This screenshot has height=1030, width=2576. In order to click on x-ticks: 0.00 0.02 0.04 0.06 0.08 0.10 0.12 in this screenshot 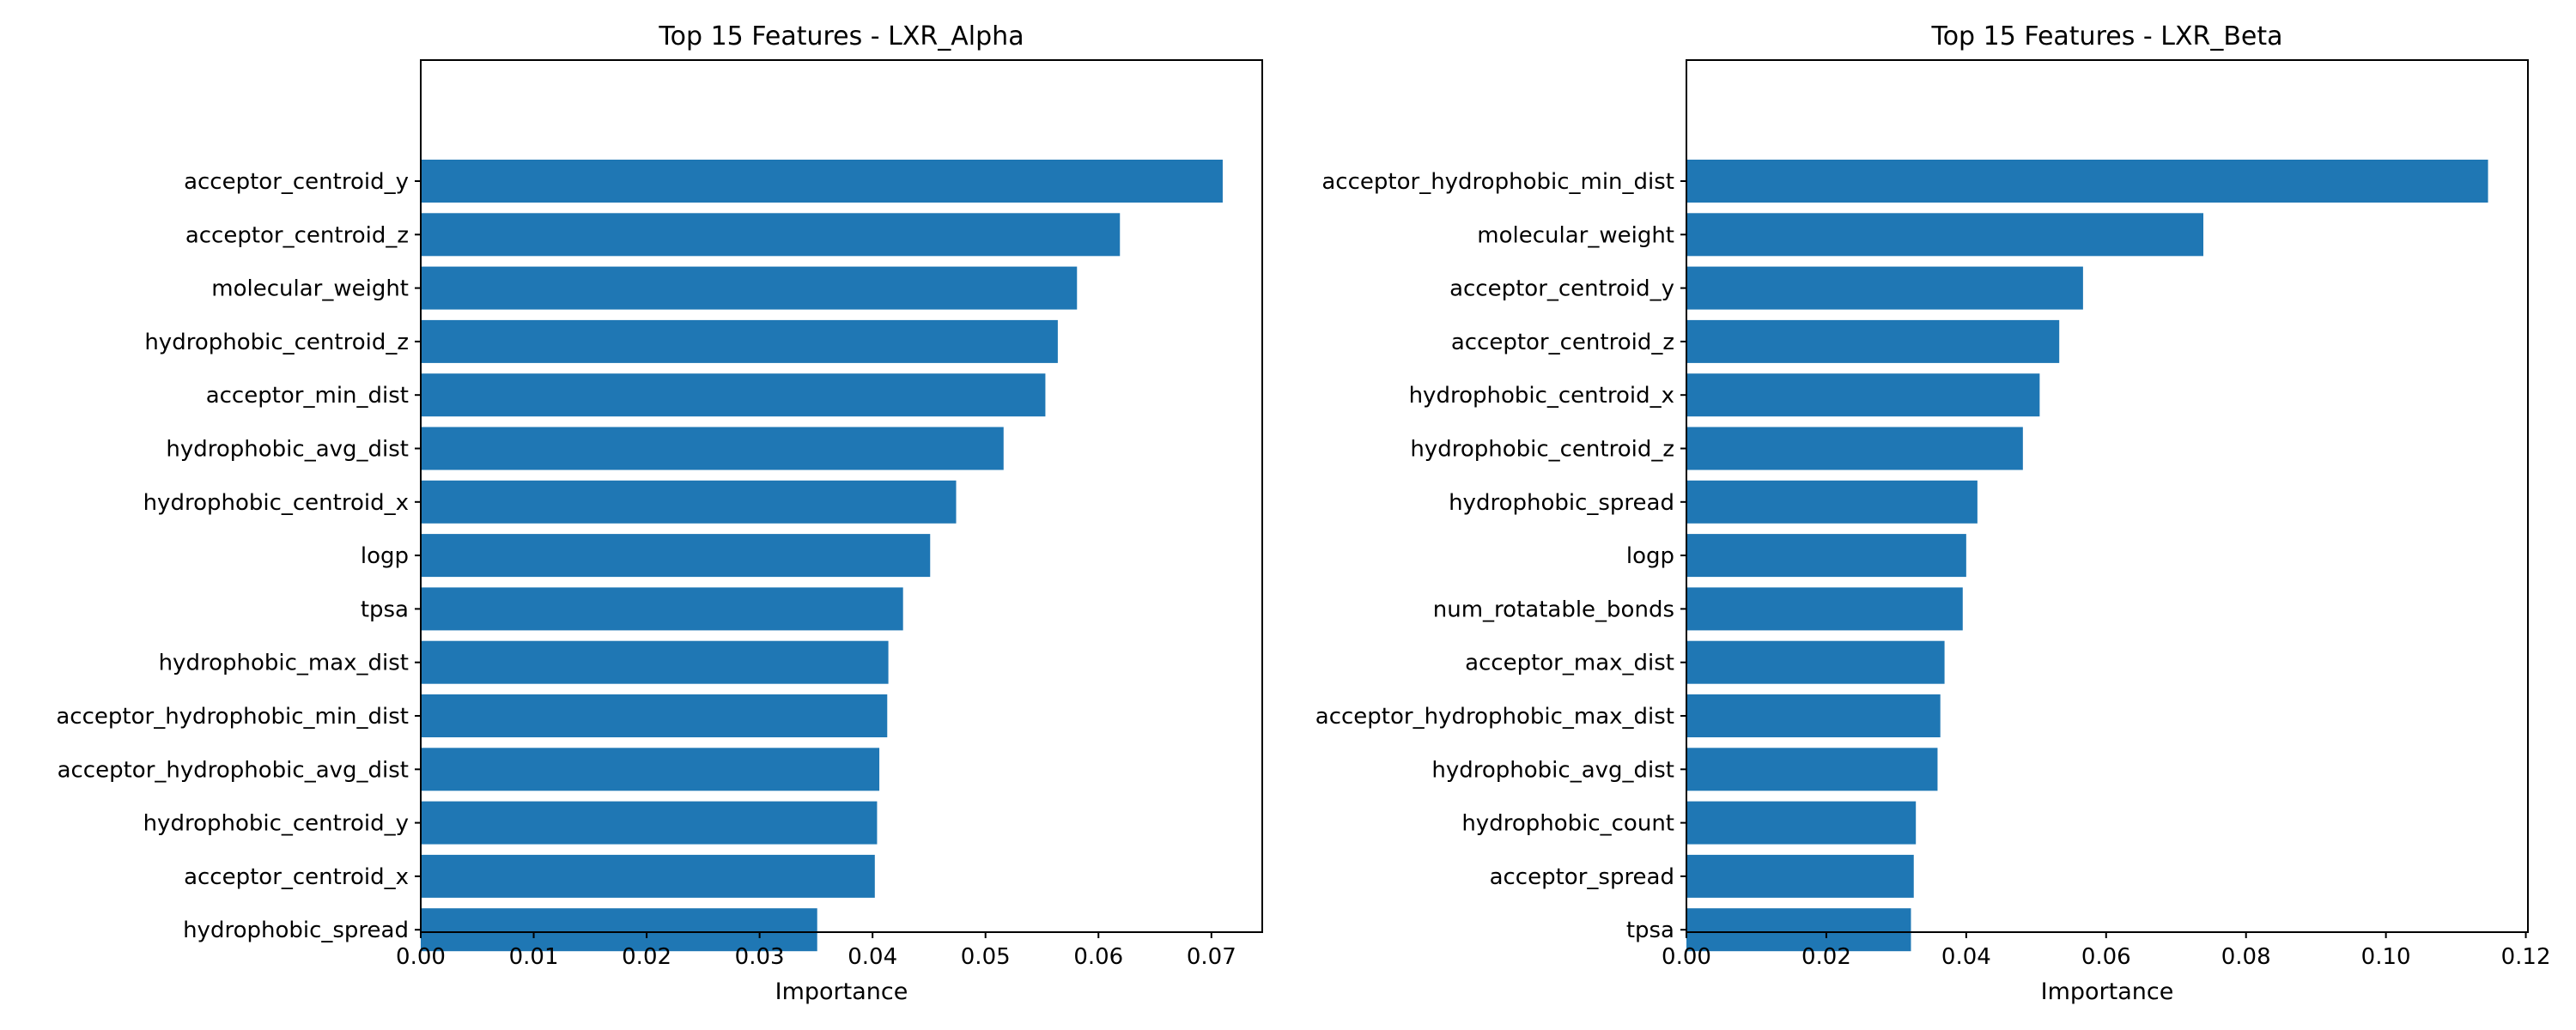, I will do `click(2106, 951)`.